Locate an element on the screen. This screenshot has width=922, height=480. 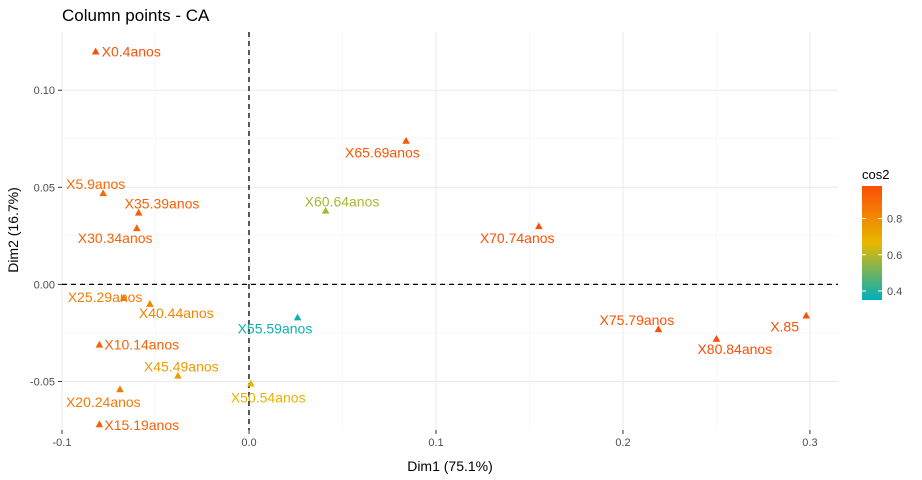
x-tick-label: -0.1 is located at coordinates (62, 443).